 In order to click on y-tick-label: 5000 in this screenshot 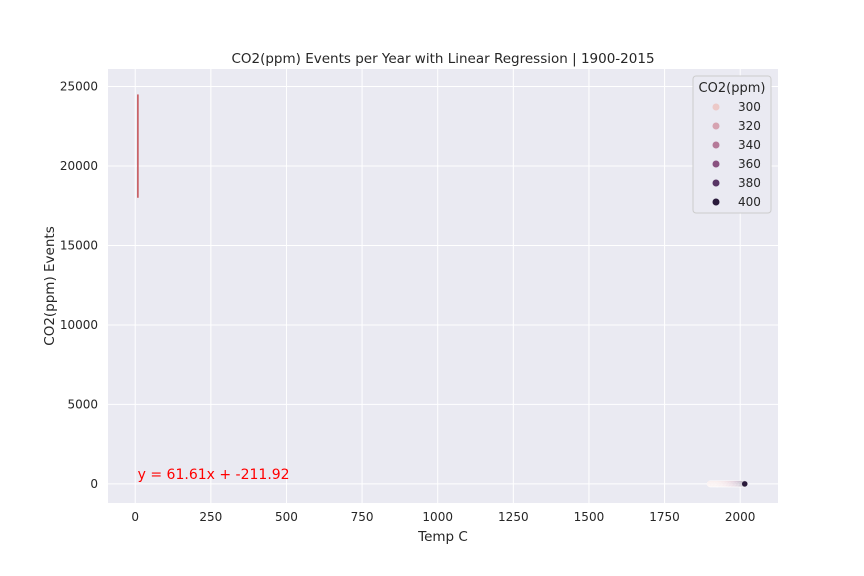, I will do `click(82, 404)`.